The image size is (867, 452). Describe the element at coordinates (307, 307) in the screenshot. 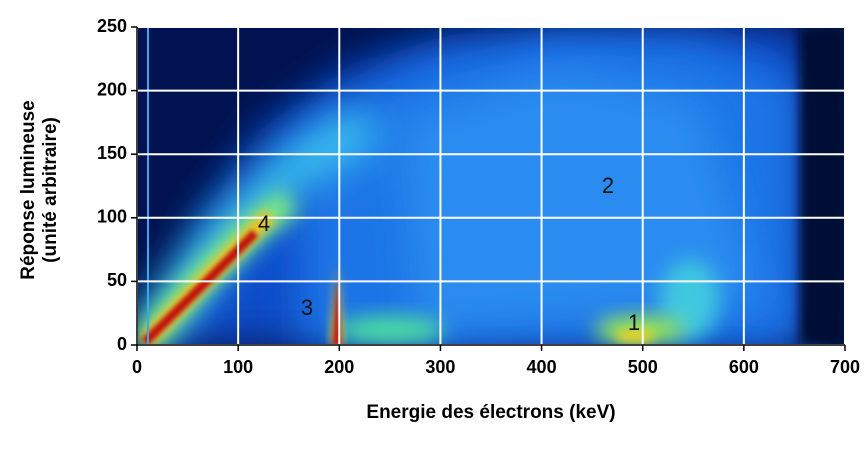

I see `annotation: 3` at that location.